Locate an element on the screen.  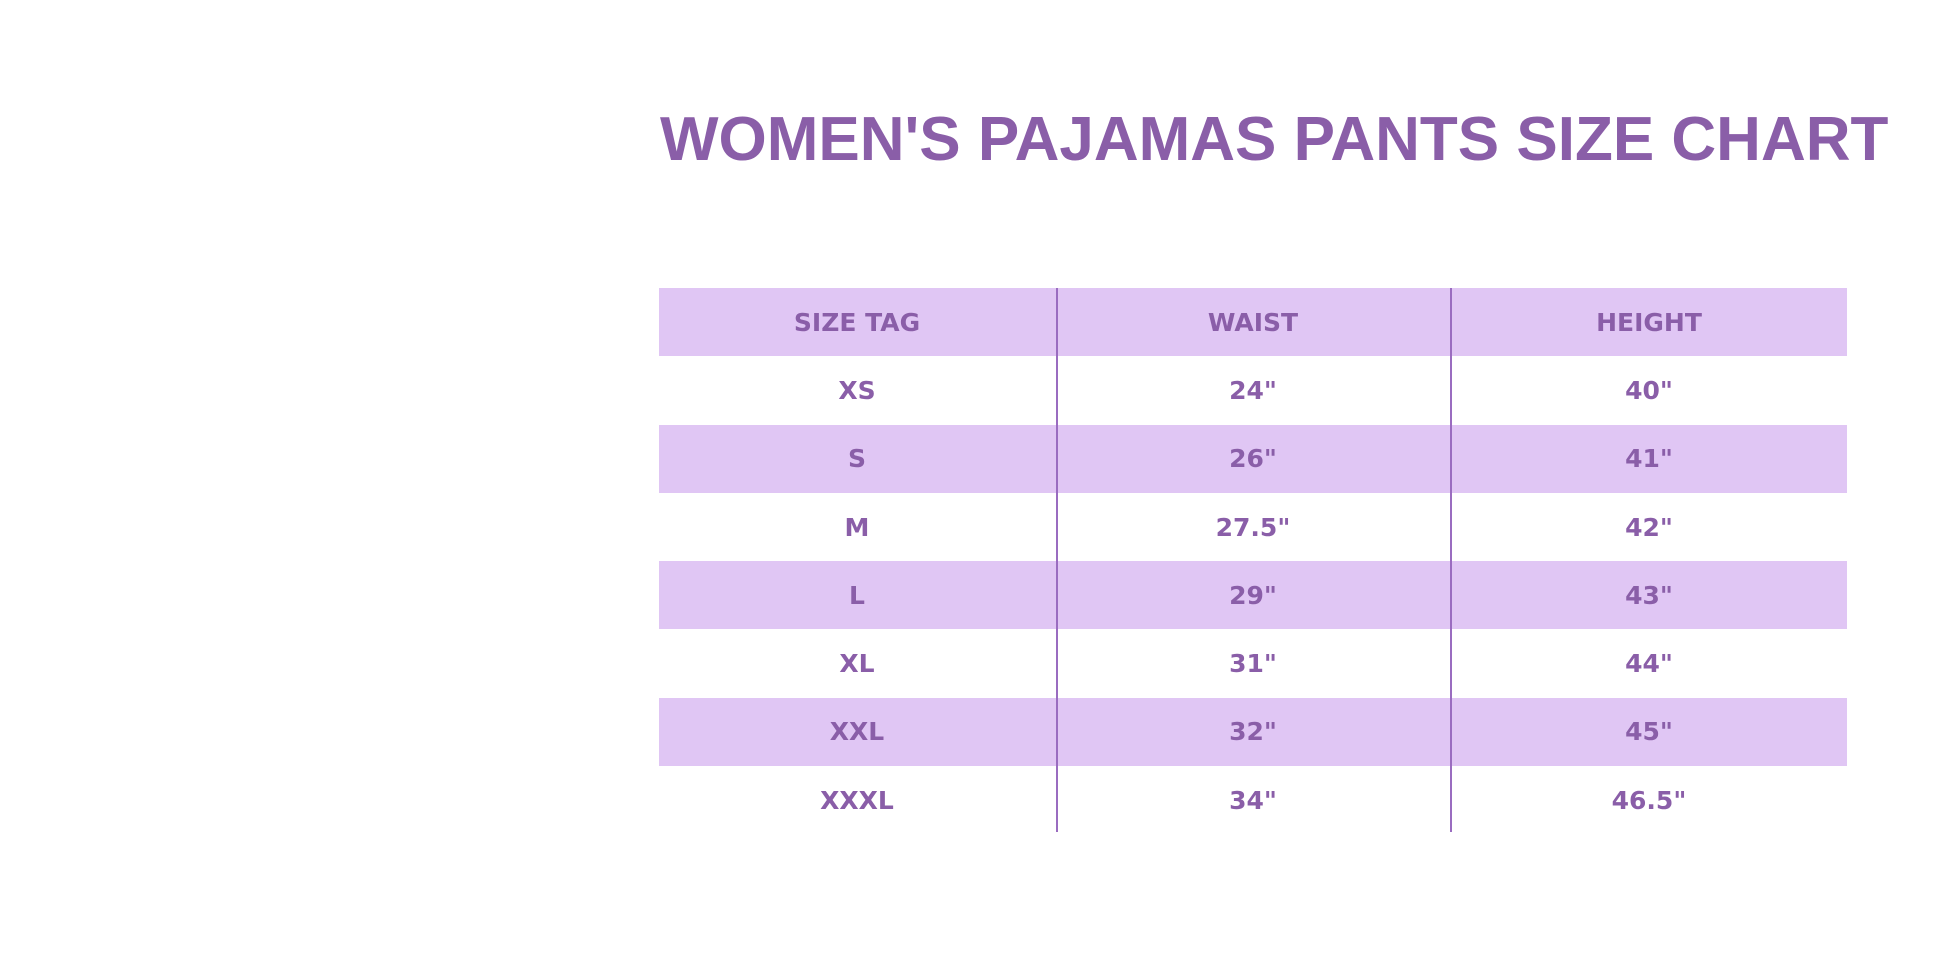
header-height: HEIGHT is located at coordinates (1649, 322).